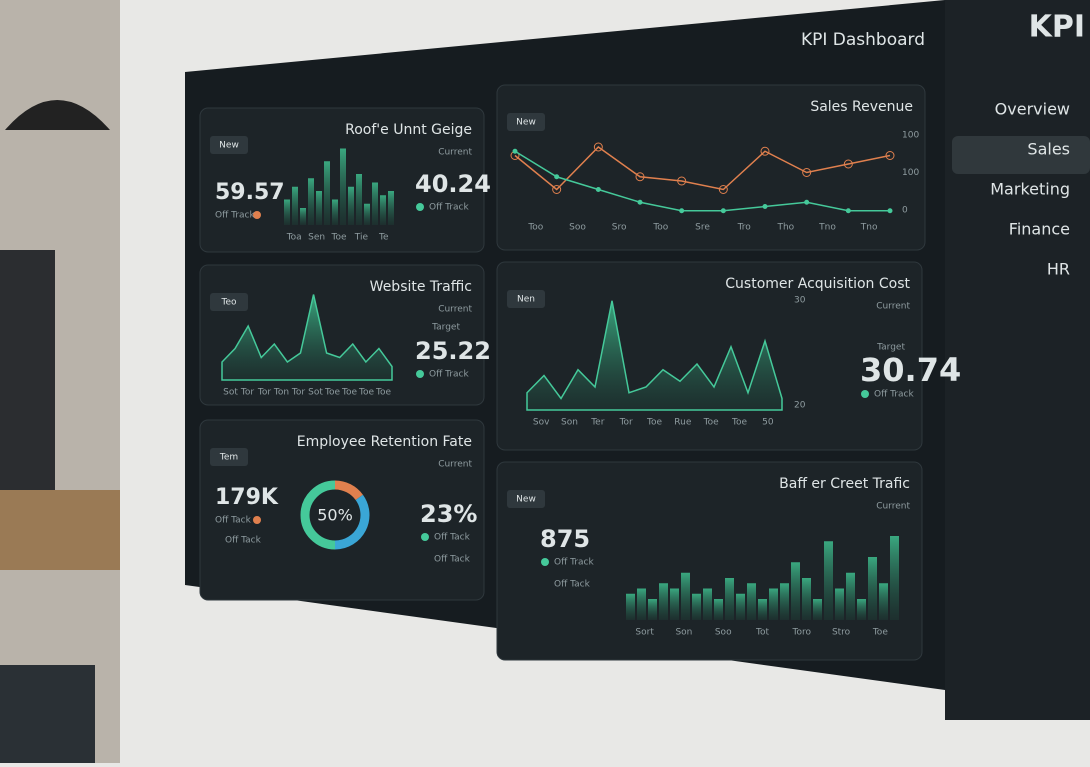 The height and width of the screenshot is (767, 1090). What do you see at coordinates (448, 514) in the screenshot?
I see `kpi-value: 23%` at bounding box center [448, 514].